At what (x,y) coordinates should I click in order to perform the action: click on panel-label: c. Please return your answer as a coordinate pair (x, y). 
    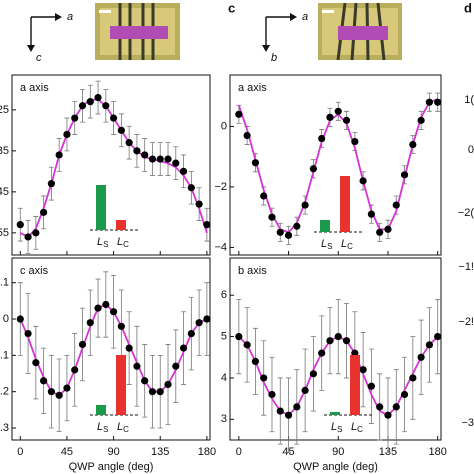
    Looking at the image, I should click on (231, 7).